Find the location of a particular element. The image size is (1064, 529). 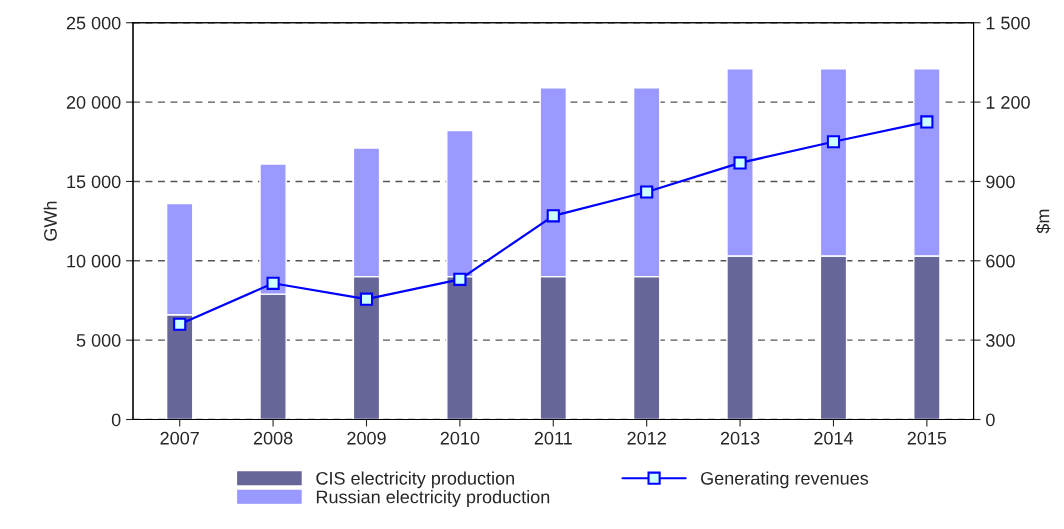

x-tick-label: 2012 is located at coordinates (646, 438).